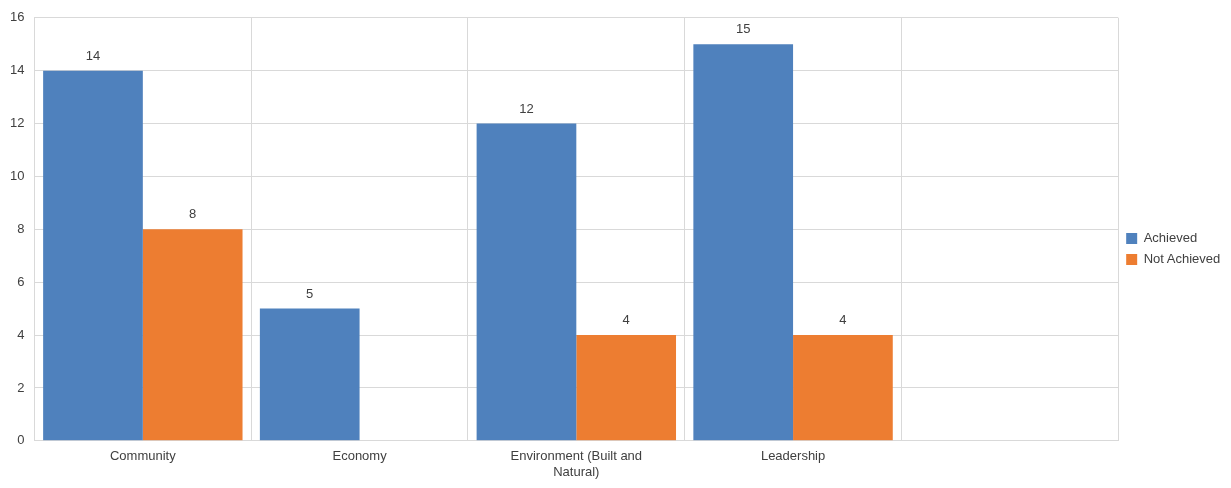  Describe the element at coordinates (21, 281) in the screenshot. I see `y-tick-label: 6` at that location.